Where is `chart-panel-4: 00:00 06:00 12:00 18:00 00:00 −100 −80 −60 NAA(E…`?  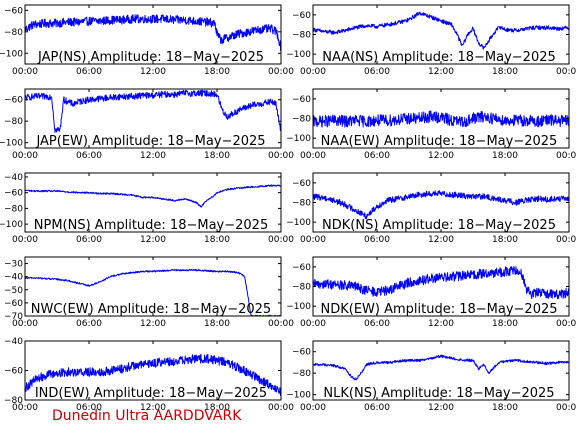
chart-panel-4: 00:00 06:00 12:00 18:00 00:00 −100 −80 −60 NAA(E… is located at coordinates (431, 124).